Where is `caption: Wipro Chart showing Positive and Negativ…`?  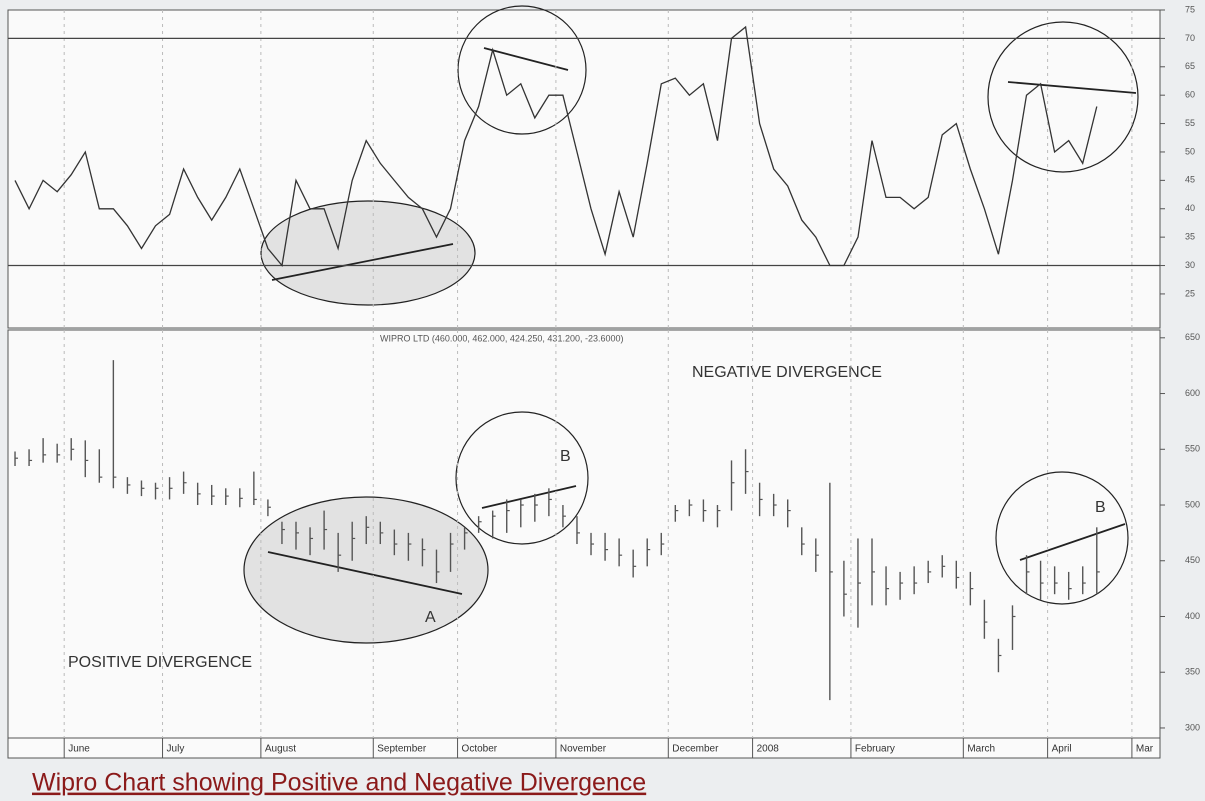
caption: Wipro Chart showing Positive and Negativ… is located at coordinates (339, 783).